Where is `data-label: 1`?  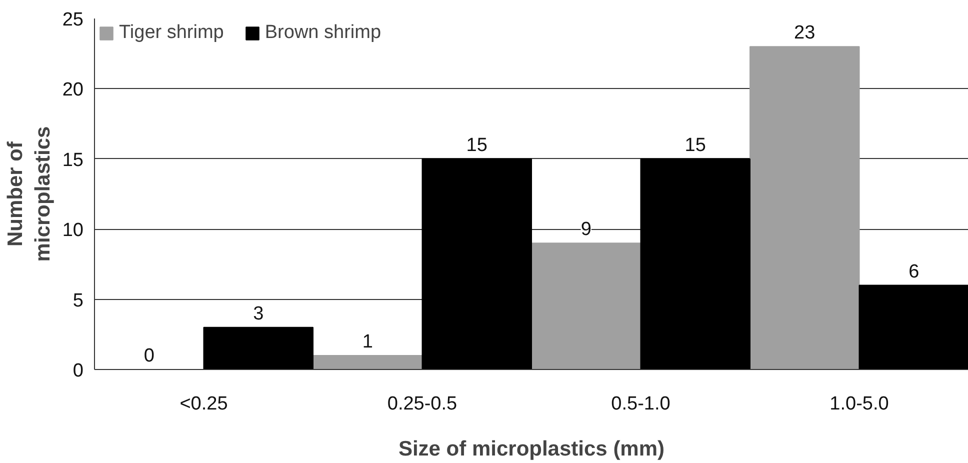 data-label: 1 is located at coordinates (367, 341).